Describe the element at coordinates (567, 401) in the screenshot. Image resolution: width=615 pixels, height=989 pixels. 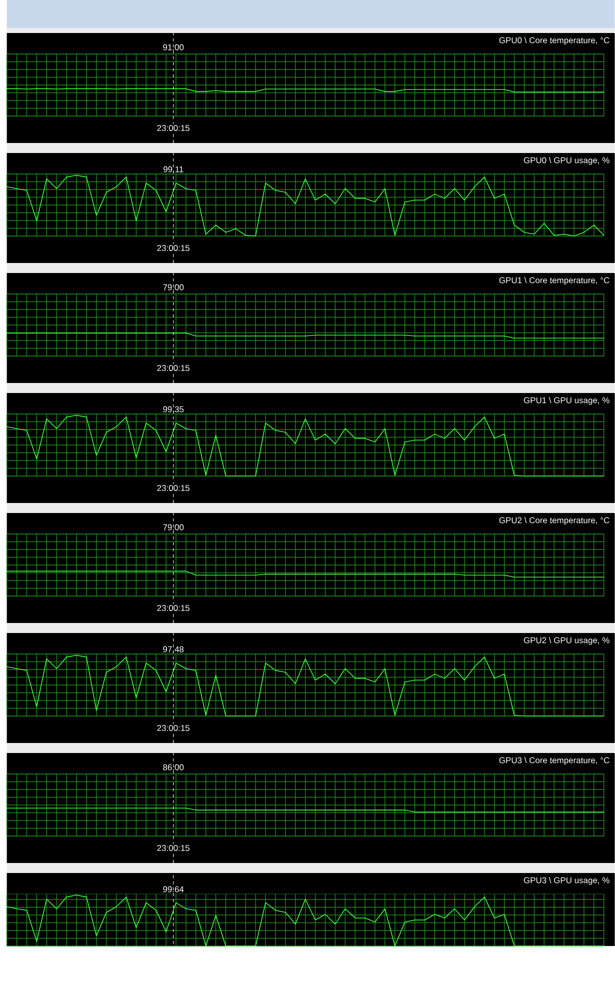
I see `chart-title: GPU1 \ GPU usage, %` at that location.